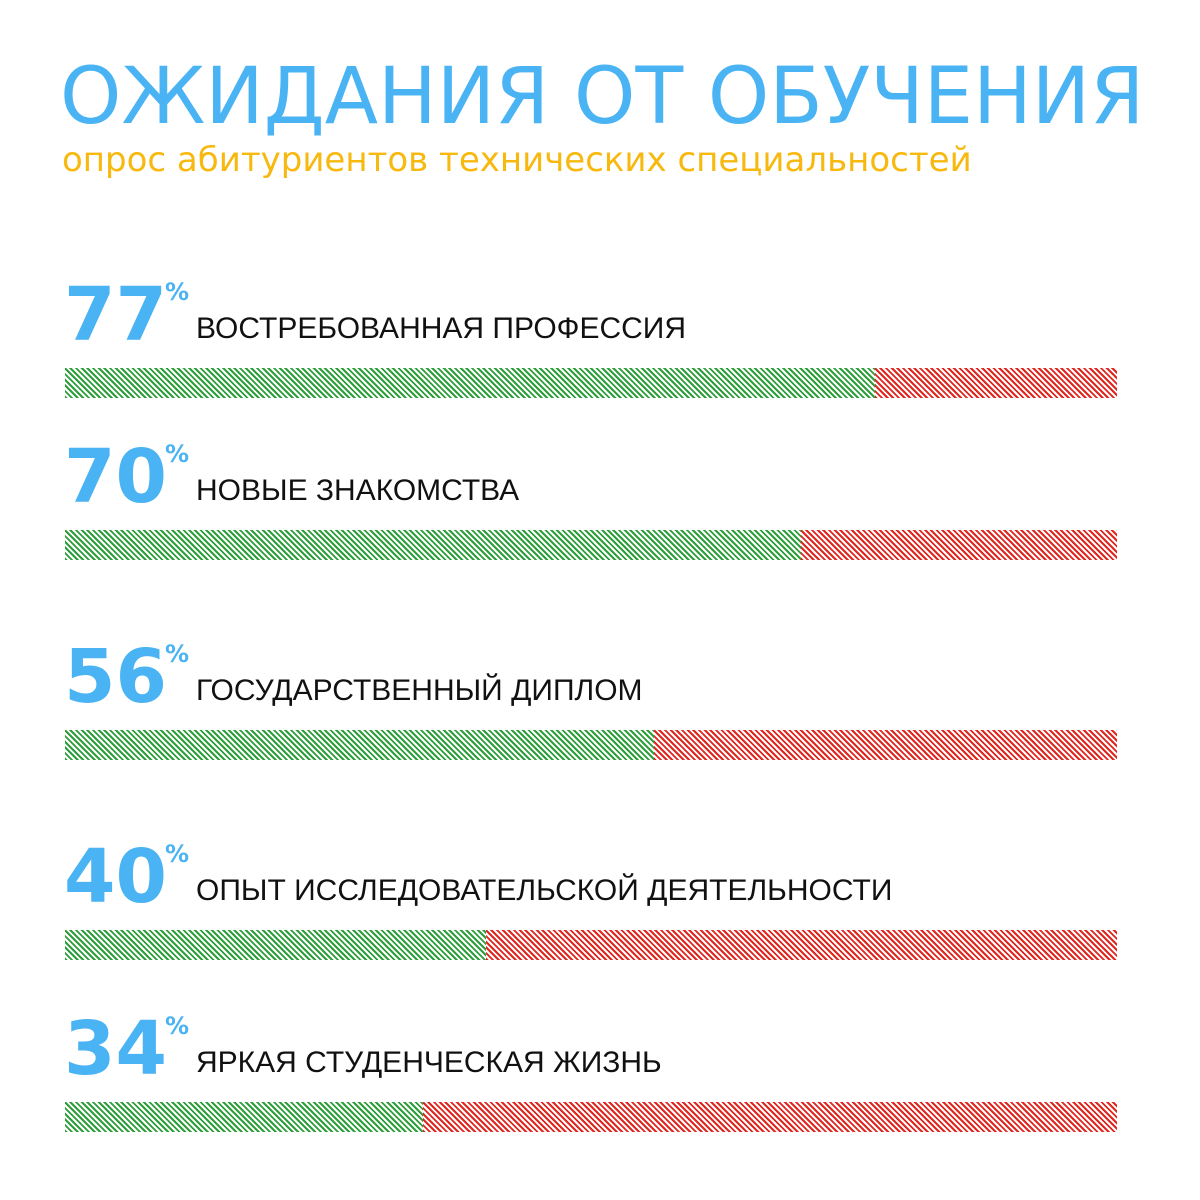 This screenshot has width=1200, height=1200. Describe the element at coordinates (600, 353) in the screenshot. I see `chart-item: 77% ВОСТРЕБОВАННАЯ ПРОФЕССИЯ` at that location.